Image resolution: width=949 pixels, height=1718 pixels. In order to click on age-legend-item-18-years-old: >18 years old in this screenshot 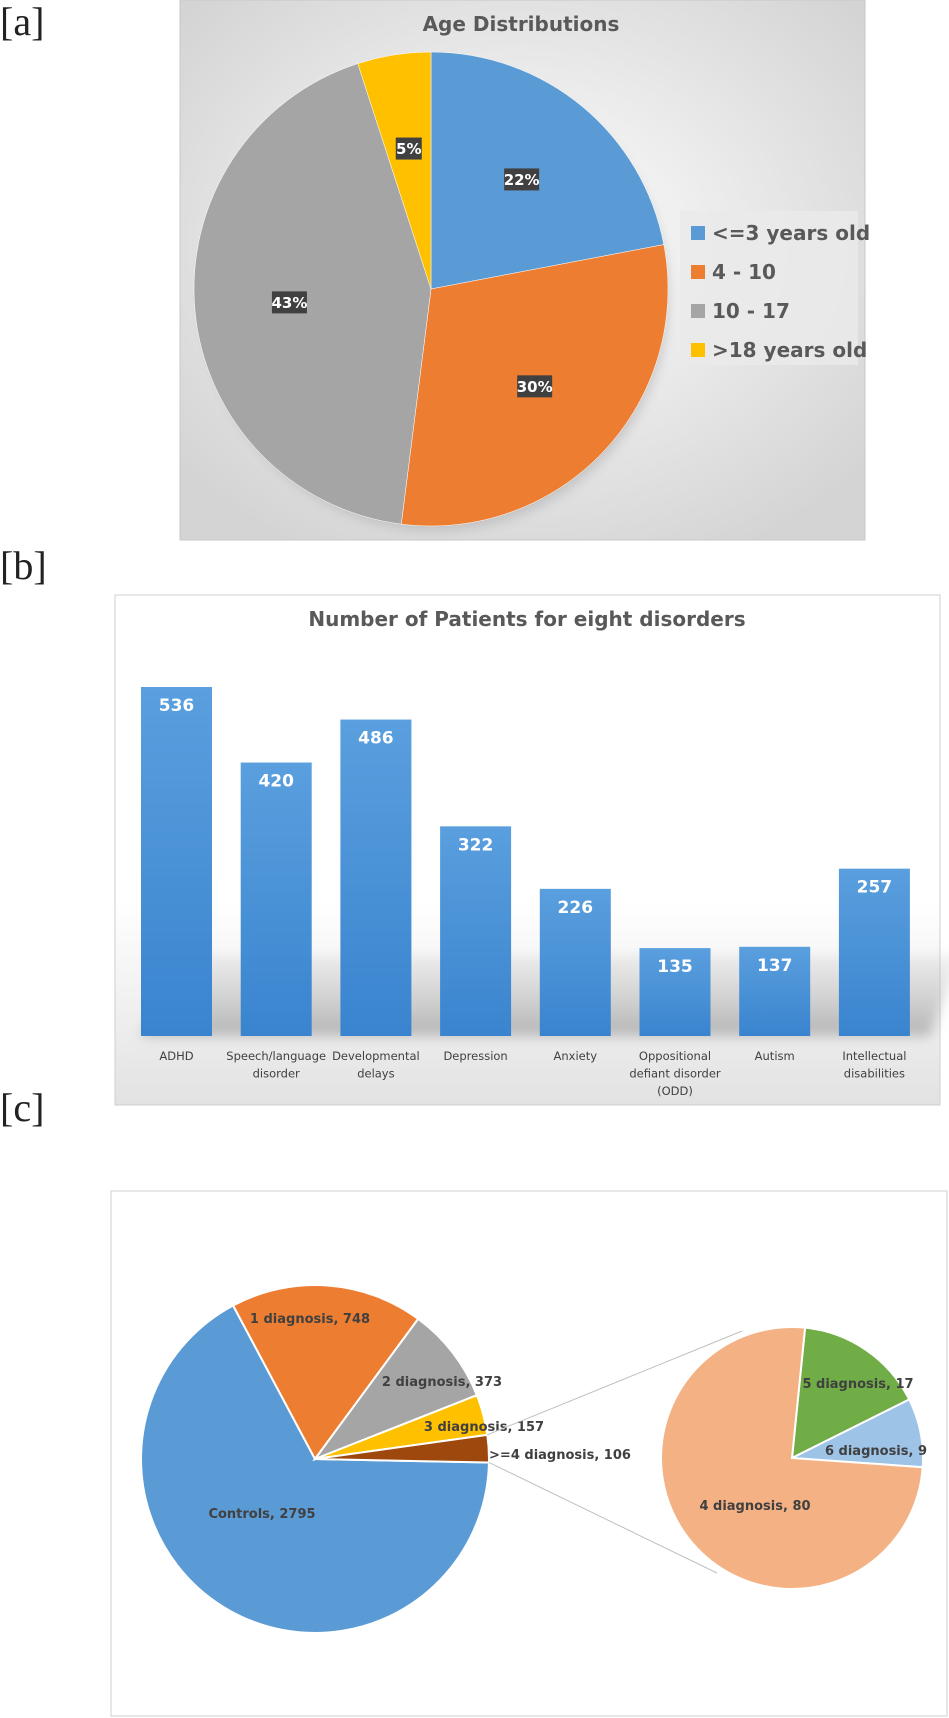, I will do `click(789, 350)`.